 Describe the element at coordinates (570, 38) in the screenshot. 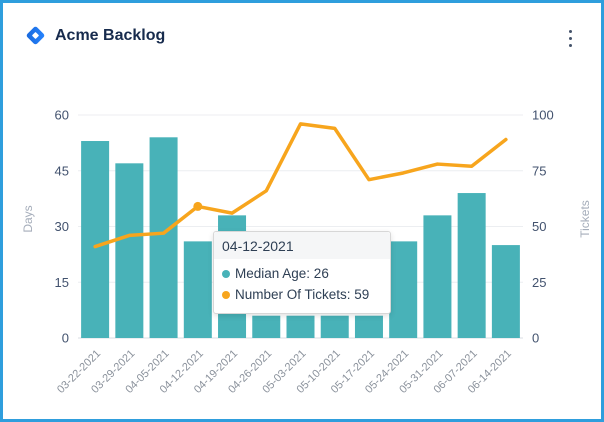

I see `kebab-menu-icon` at that location.